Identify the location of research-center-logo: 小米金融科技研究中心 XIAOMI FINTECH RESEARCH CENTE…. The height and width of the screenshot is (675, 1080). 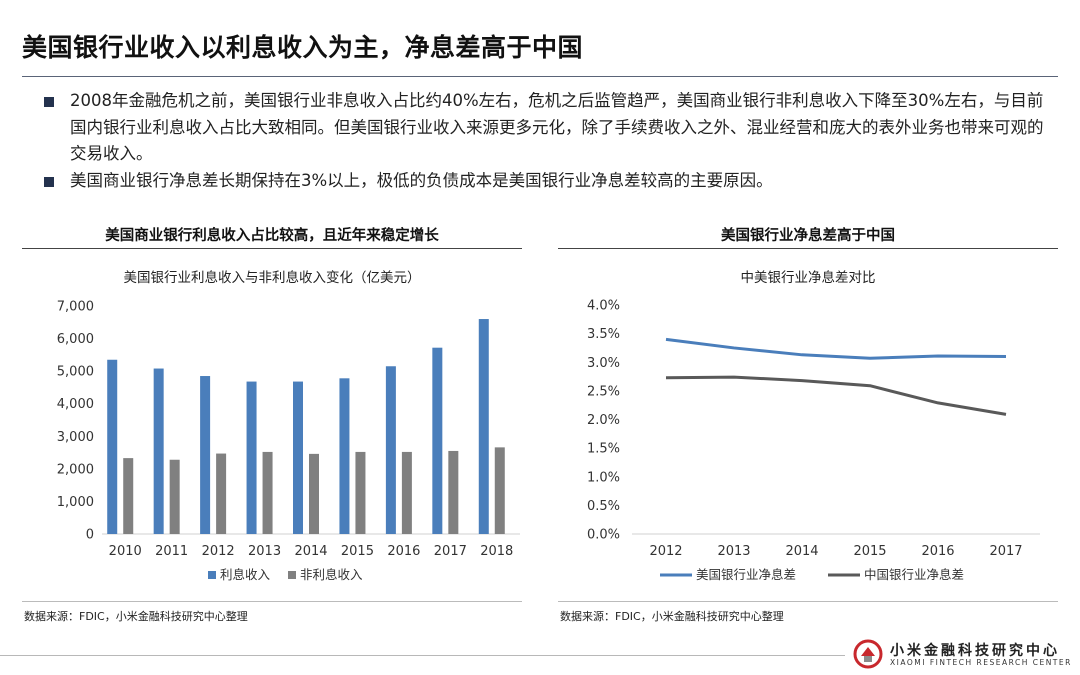
(961, 654).